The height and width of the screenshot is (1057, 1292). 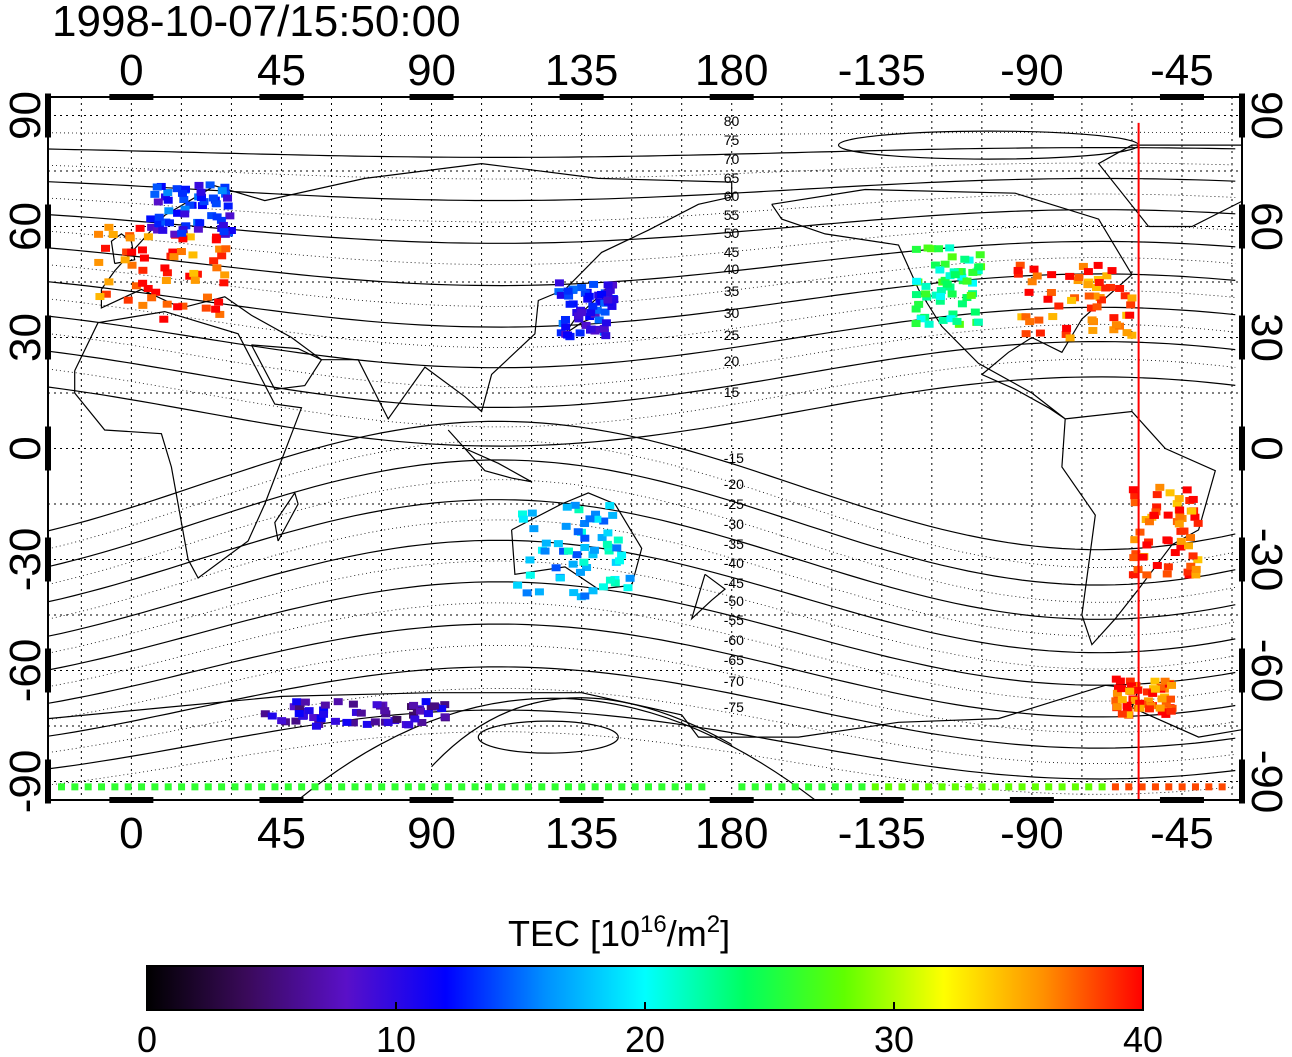 I want to click on bottom-longitude-labels: 0 45 90 135 180 -135 -90 -45, so click(x=666, y=833).